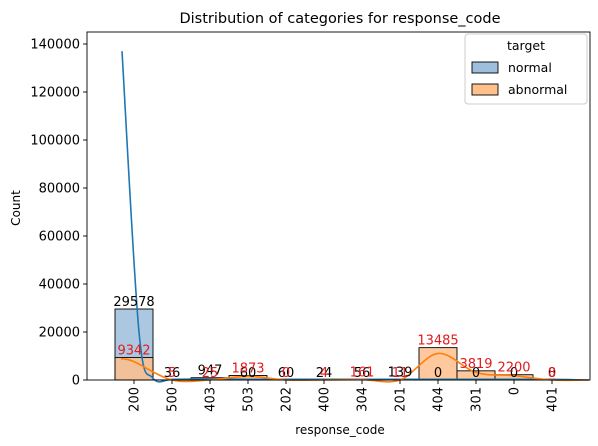 The width and height of the screenshot is (598, 446). What do you see at coordinates (173, 399) in the screenshot?
I see `x-tick-label-500: 500` at bounding box center [173, 399].